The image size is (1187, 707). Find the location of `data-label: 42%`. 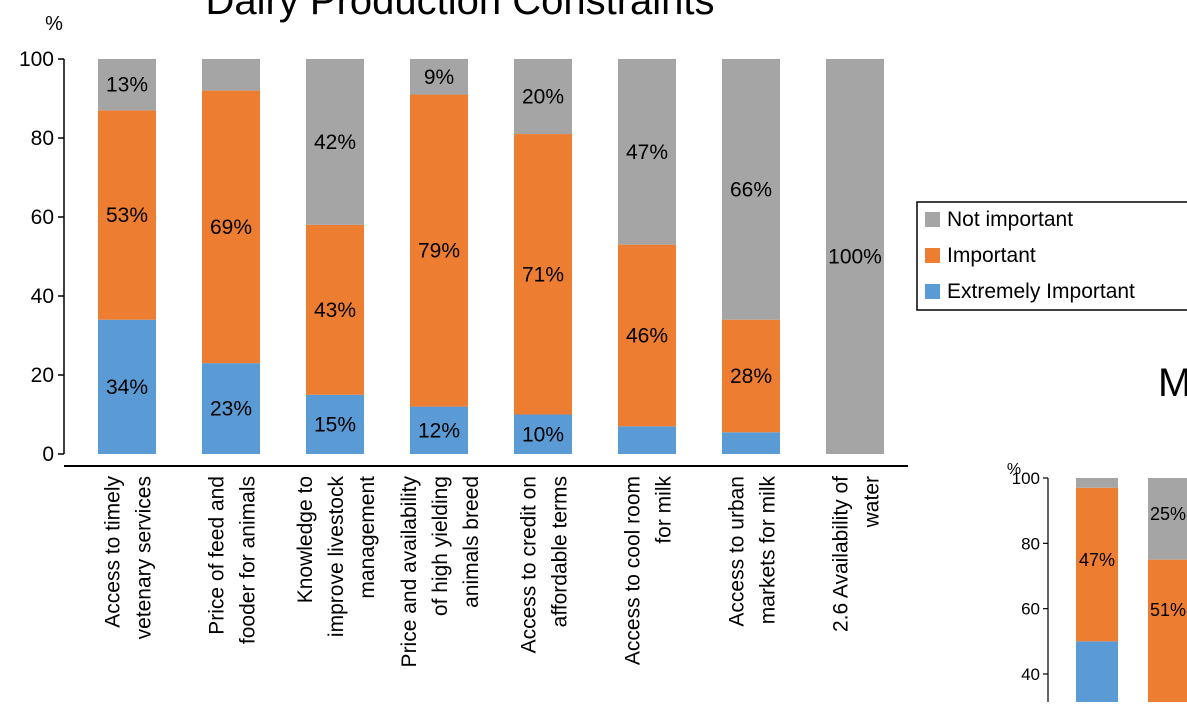

data-label: 42% is located at coordinates (335, 142).